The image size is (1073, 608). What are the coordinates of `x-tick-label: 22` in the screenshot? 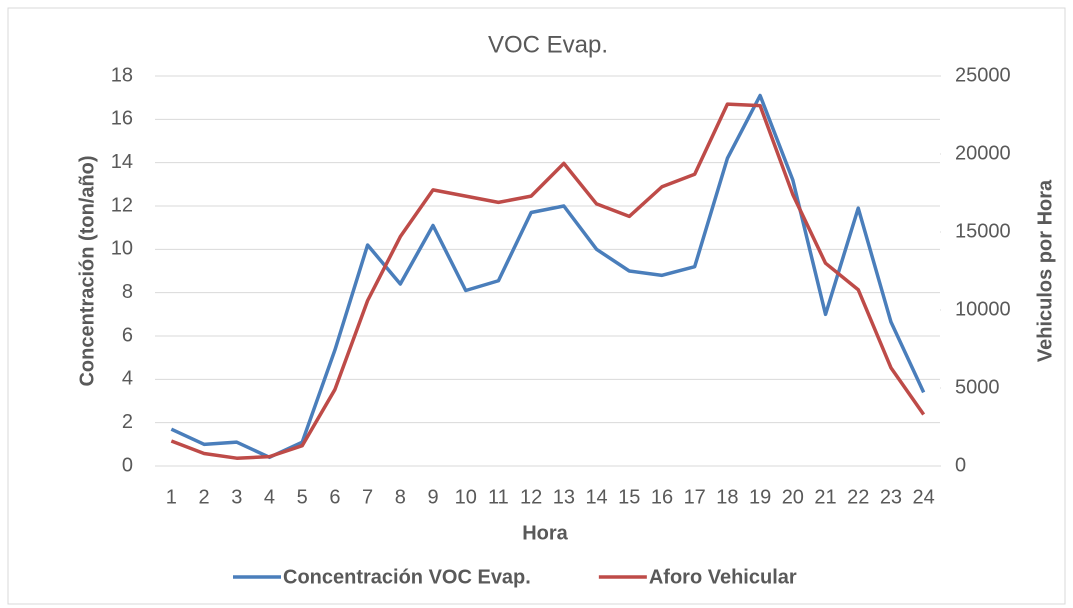 It's located at (858, 497).